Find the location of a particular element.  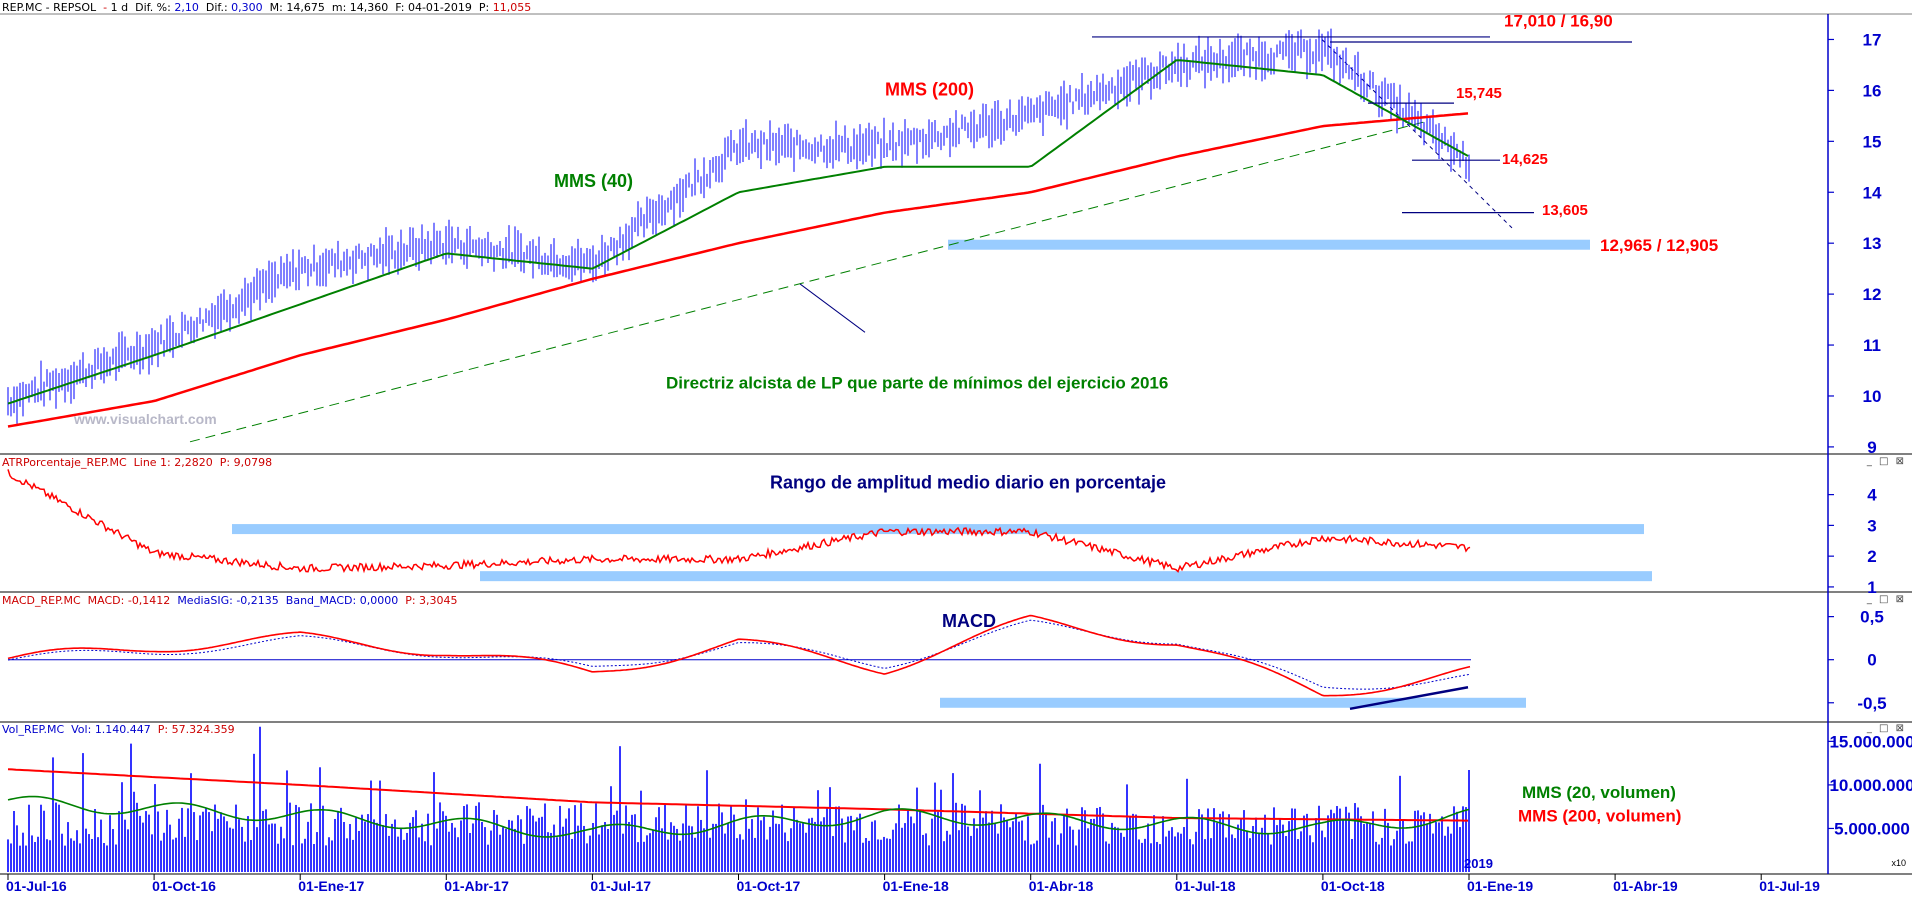

atr-p-label: P: is located at coordinates (225, 462).